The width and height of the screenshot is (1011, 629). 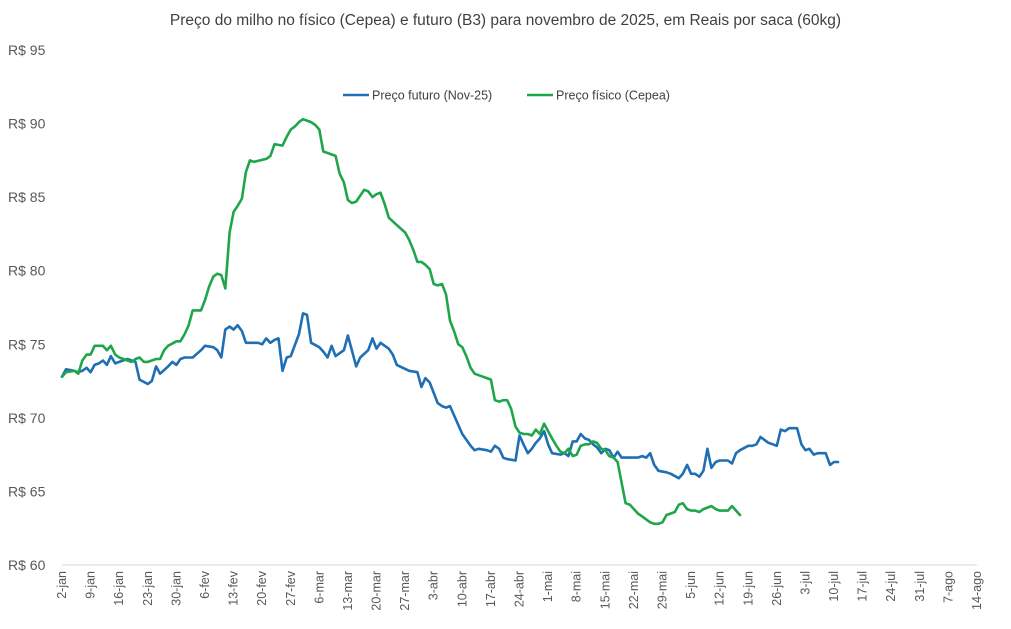 What do you see at coordinates (405, 591) in the screenshot?
I see `x-tick-label: 27-mar` at bounding box center [405, 591].